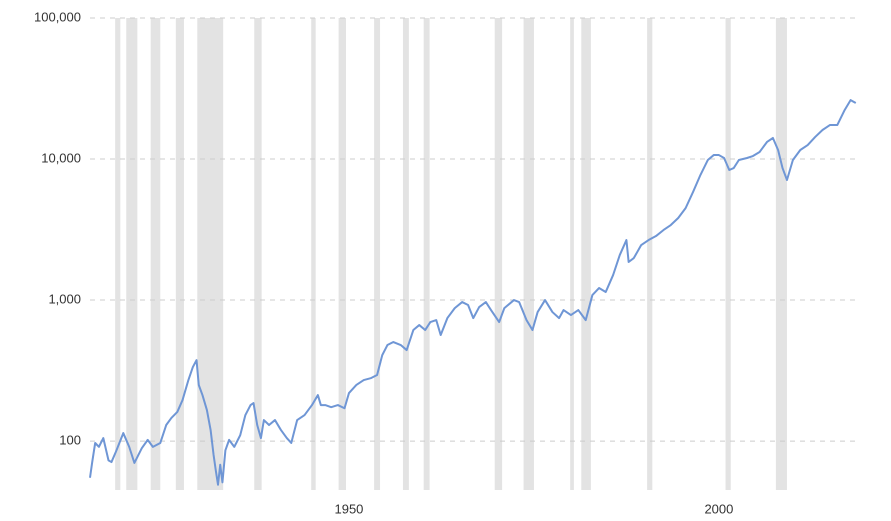 This screenshot has width=891, height=521. I want to click on x-tick-label: 1950, so click(348, 508).